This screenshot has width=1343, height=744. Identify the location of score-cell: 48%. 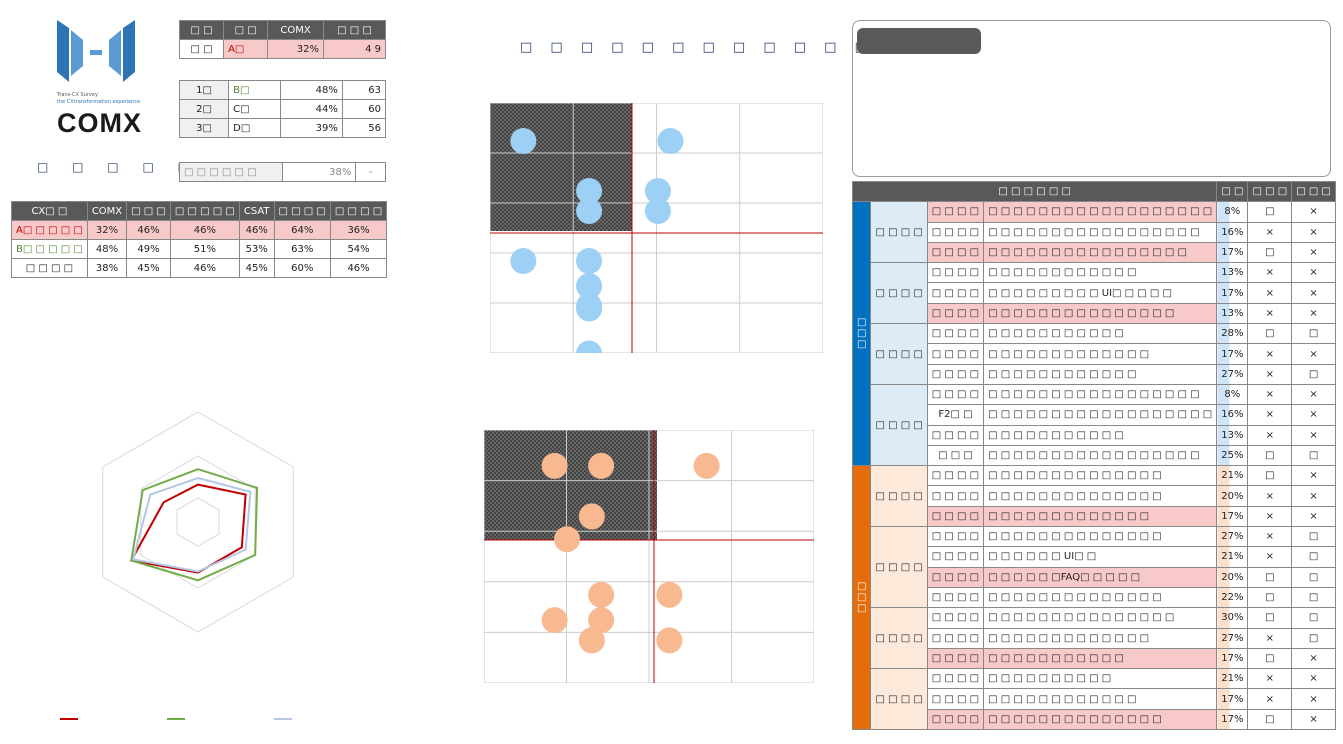
(107, 249).